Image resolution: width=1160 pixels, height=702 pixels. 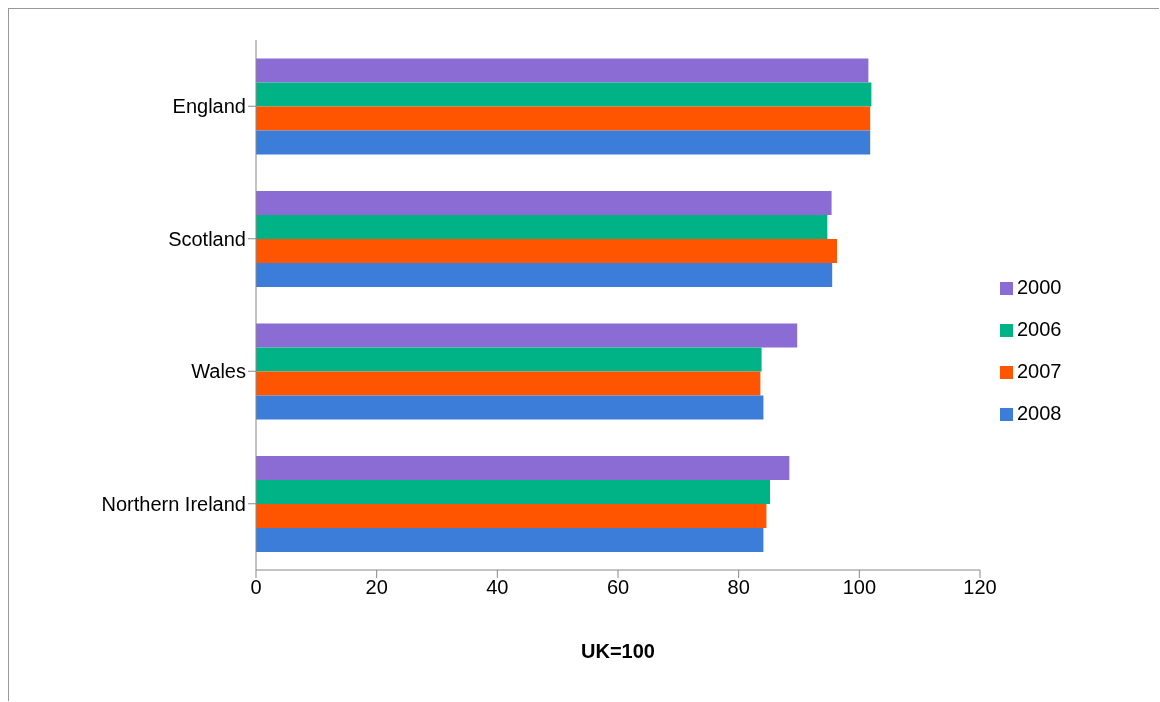 What do you see at coordinates (980, 587) in the screenshot?
I see `x-tick-label: 120` at bounding box center [980, 587].